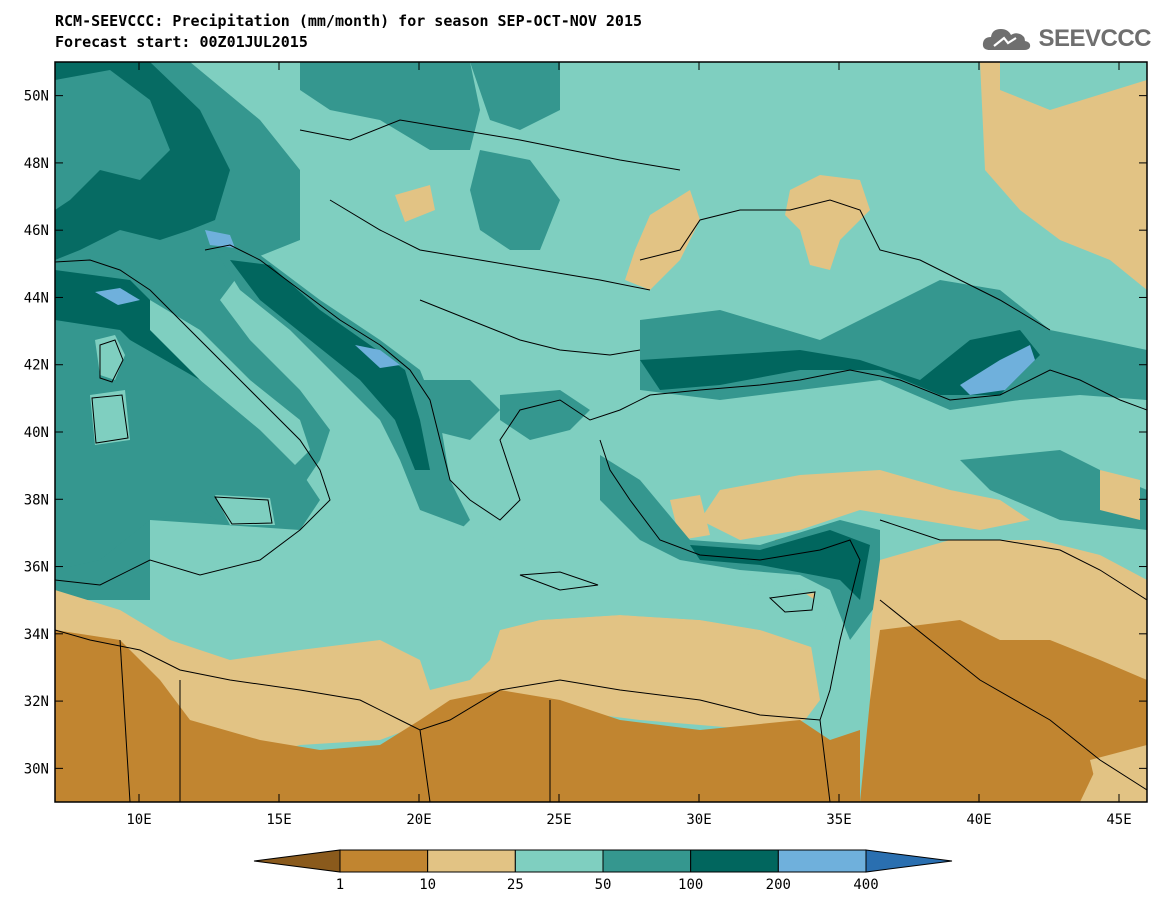 This screenshot has width=1165, height=907. What do you see at coordinates (838, 820) in the screenshot?
I see `lon-tick-label: 35E` at bounding box center [838, 820].